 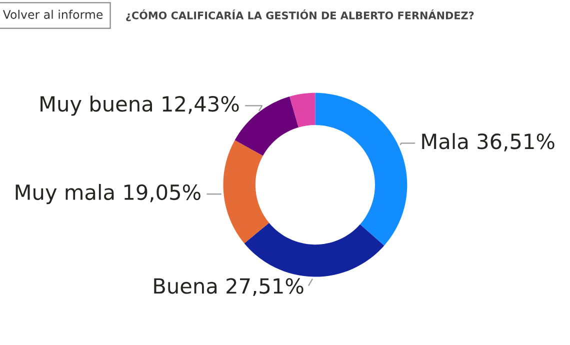 I want to click on slice-label: Mala 36,51%, so click(x=488, y=142).